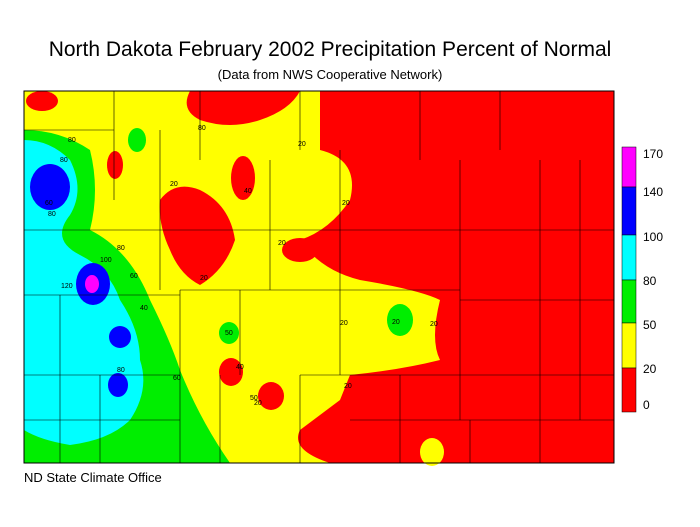  Describe the element at coordinates (42, 101) in the screenshot. I see `region-0-20-nw-corner` at that location.